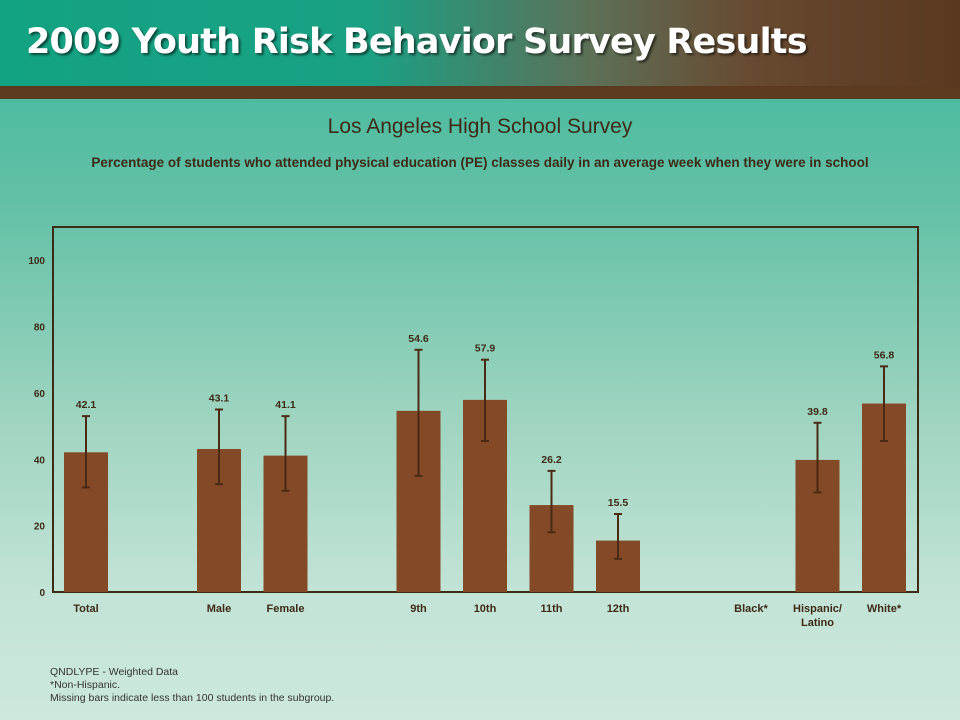 The image size is (960, 720). I want to click on x-tick-label: White*, so click(884, 609).